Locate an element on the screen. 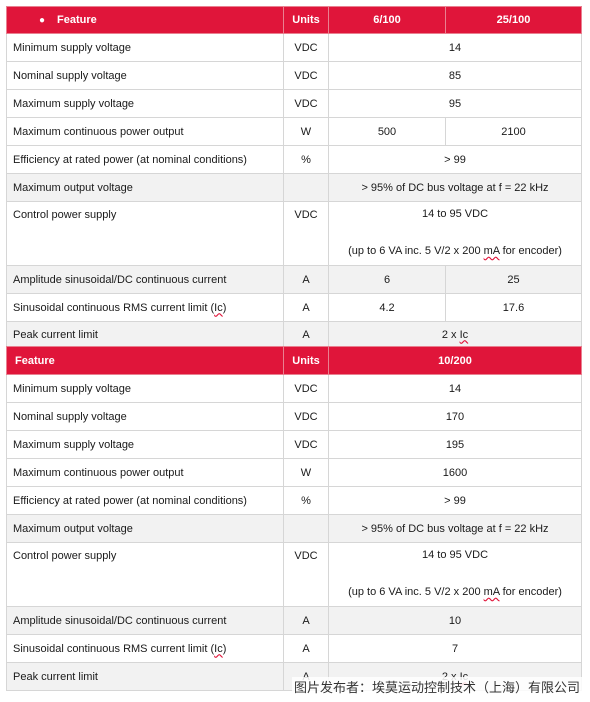  publisher-watermark: 图片发布者：埃莫运动控制技术（上海）有限公司 is located at coordinates (436, 686).